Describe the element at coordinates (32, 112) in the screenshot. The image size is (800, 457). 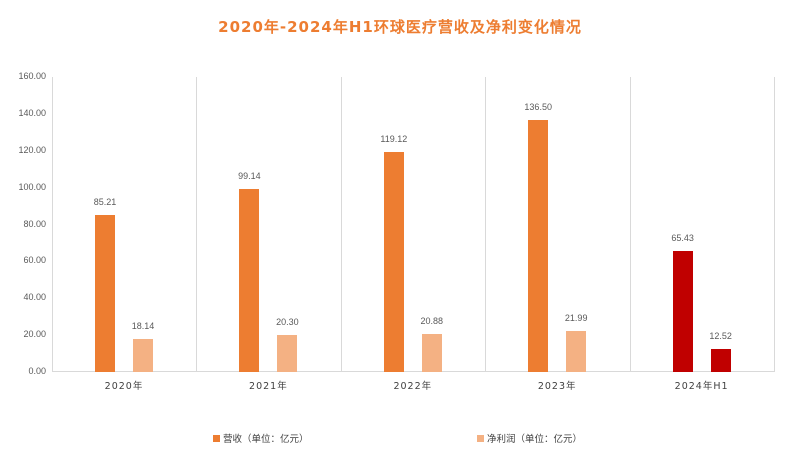
I see `y-tick-label: 140.00` at that location.